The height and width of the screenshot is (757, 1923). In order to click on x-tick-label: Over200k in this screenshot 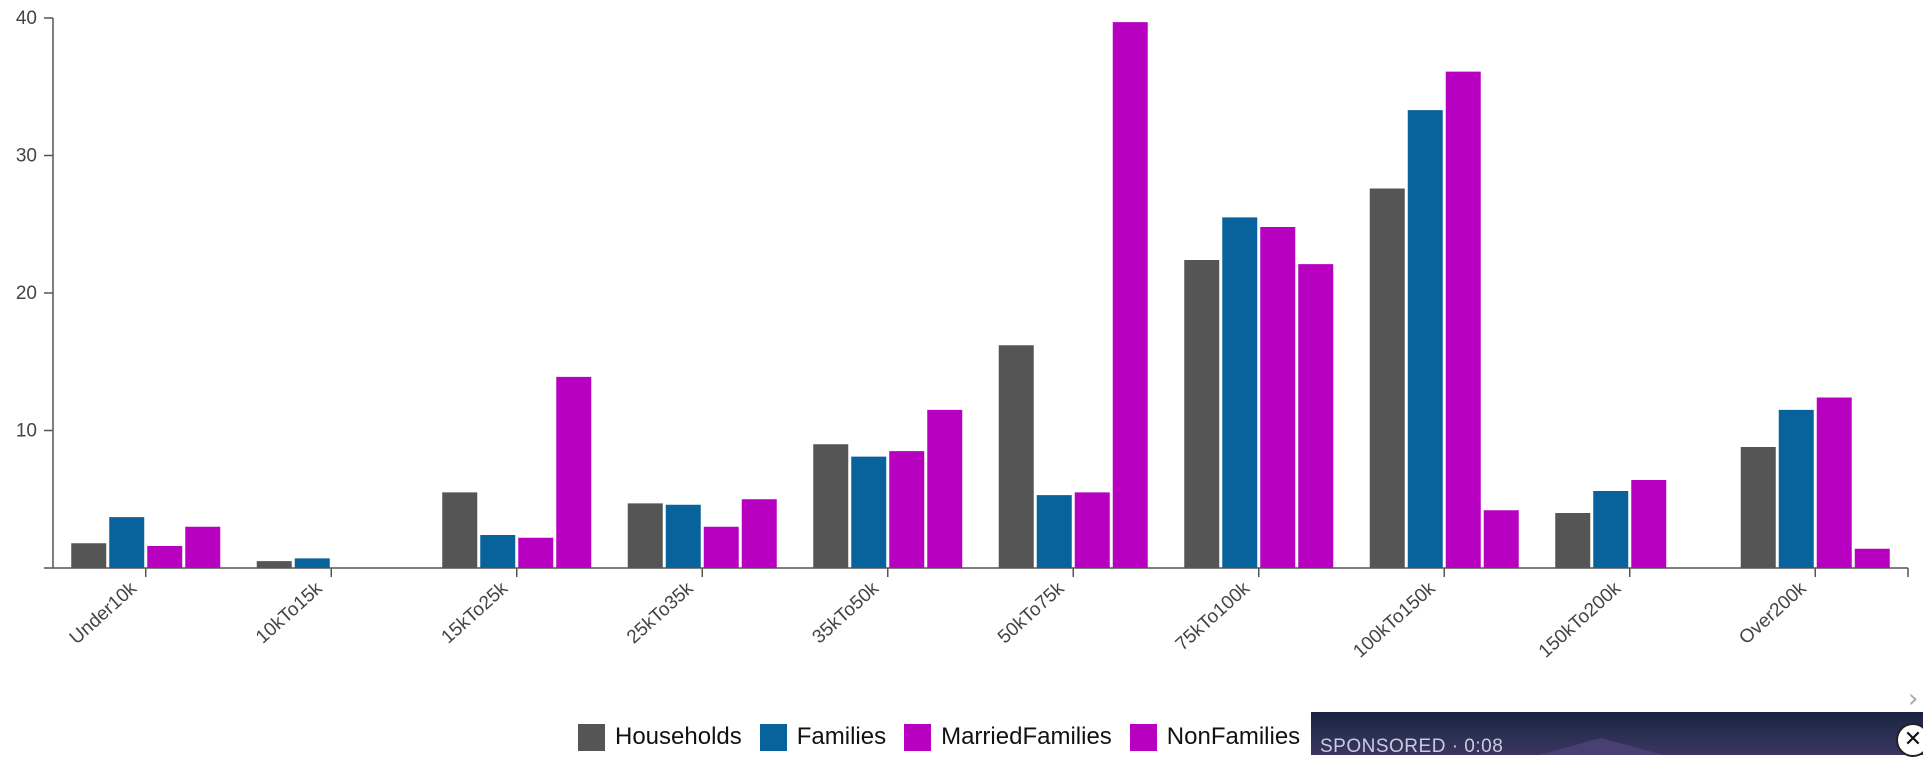, I will do `click(1773, 613)`.